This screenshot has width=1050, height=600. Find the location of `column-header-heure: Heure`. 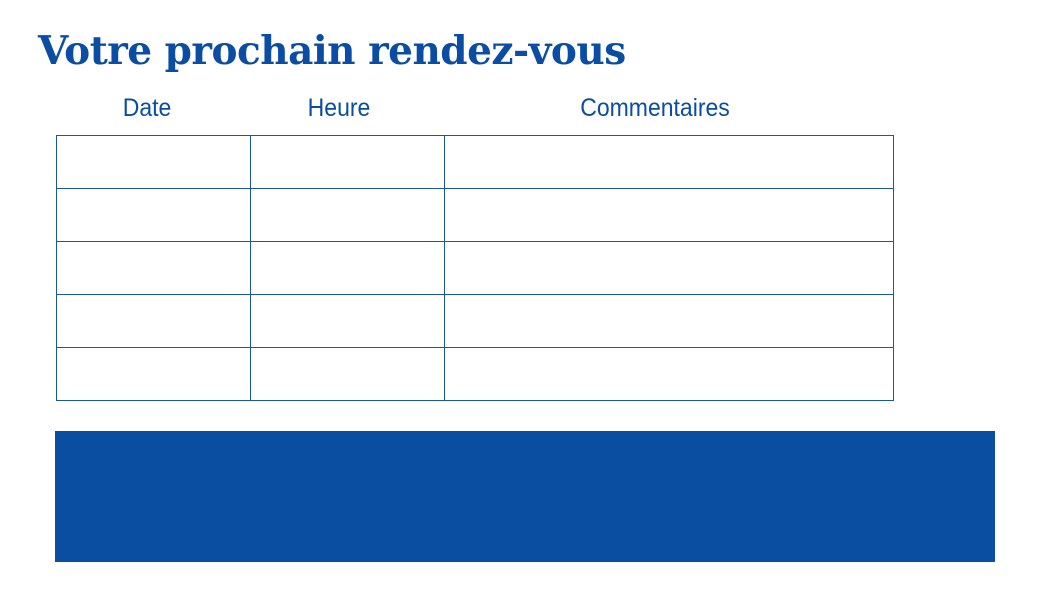

column-header-heure: Heure is located at coordinates (339, 108).